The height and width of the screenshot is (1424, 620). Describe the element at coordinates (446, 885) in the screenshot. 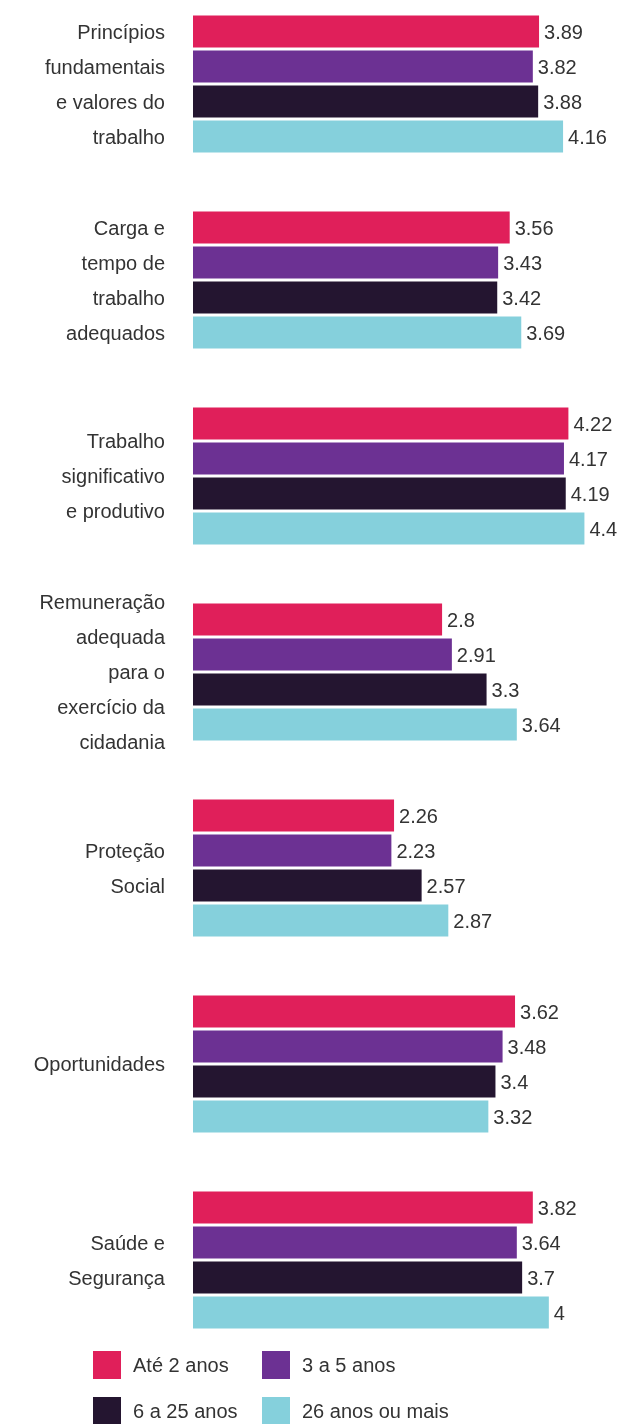

I see `data-label: 2.57` at that location.